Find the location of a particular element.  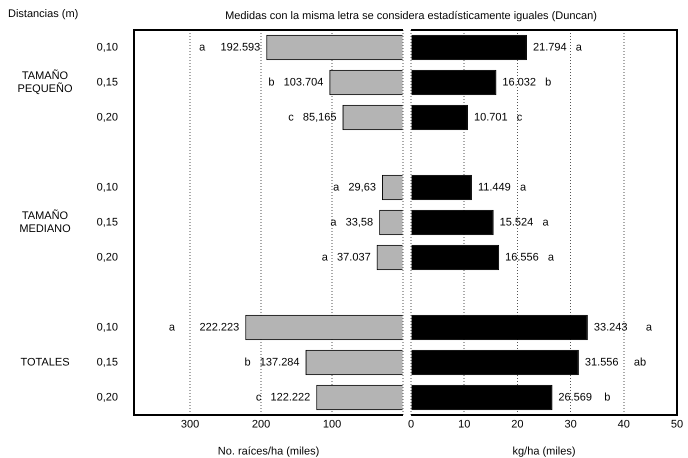

data-label: 16.556 a is located at coordinates (530, 258).